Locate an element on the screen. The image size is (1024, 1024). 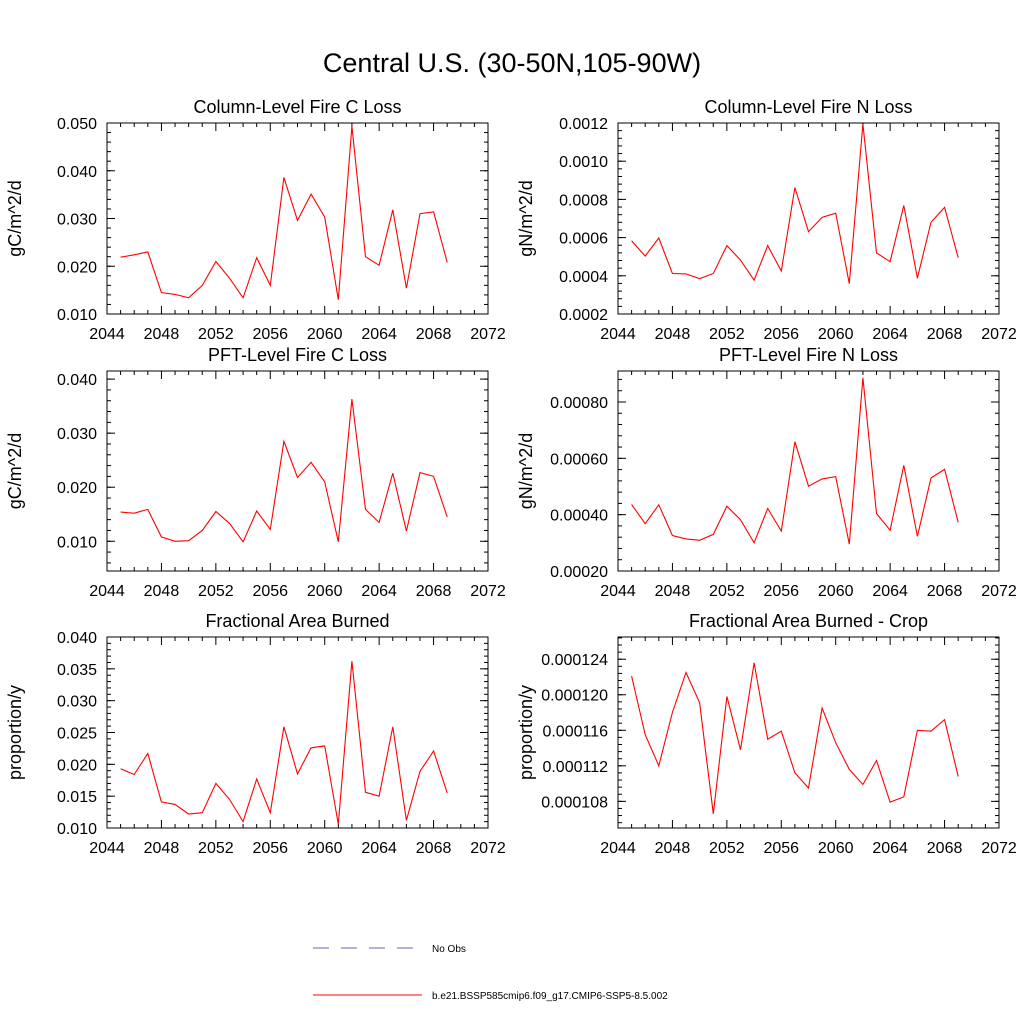
panel-title: PFT-Level Fire C Loss is located at coordinates (297, 355).